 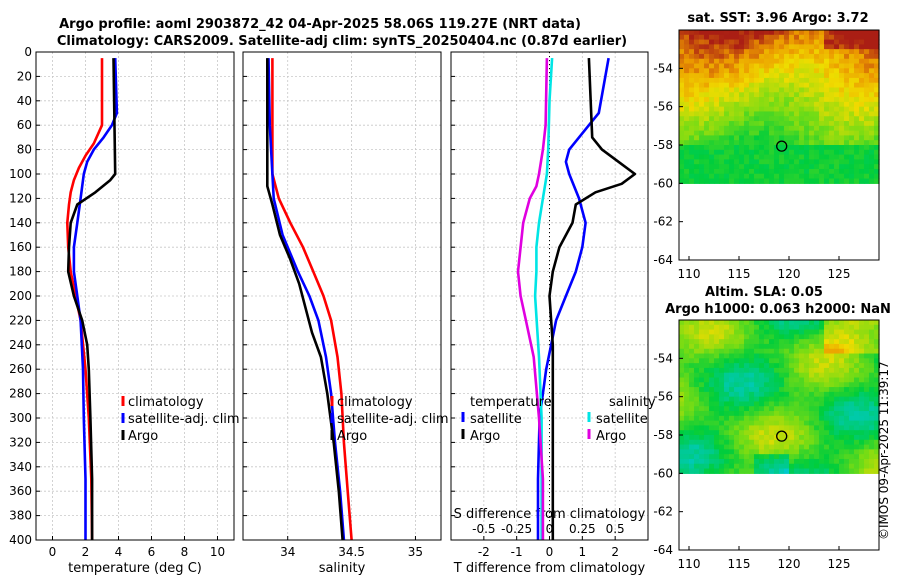 I want to click on x2-tick-label: -0.25, so click(x=516, y=529).